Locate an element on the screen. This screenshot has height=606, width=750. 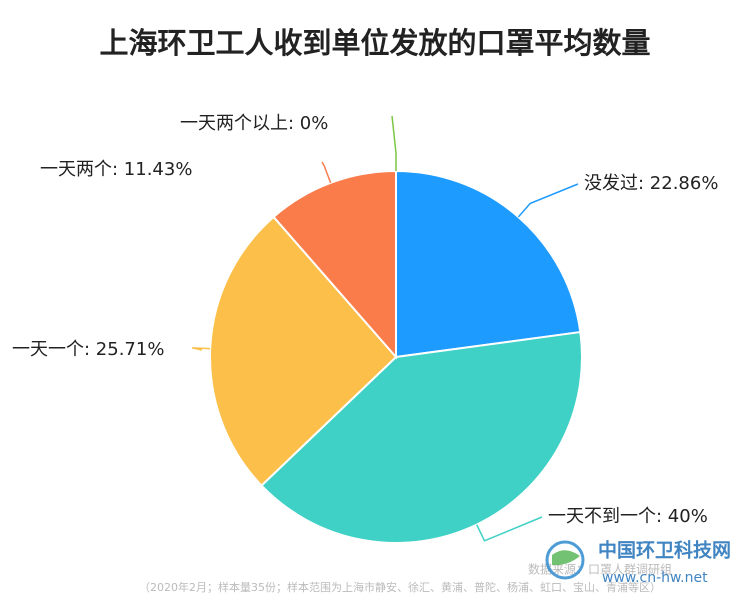
watermark: 中国环卫科技网 www.cn-hw.net is located at coordinates (638, 562).